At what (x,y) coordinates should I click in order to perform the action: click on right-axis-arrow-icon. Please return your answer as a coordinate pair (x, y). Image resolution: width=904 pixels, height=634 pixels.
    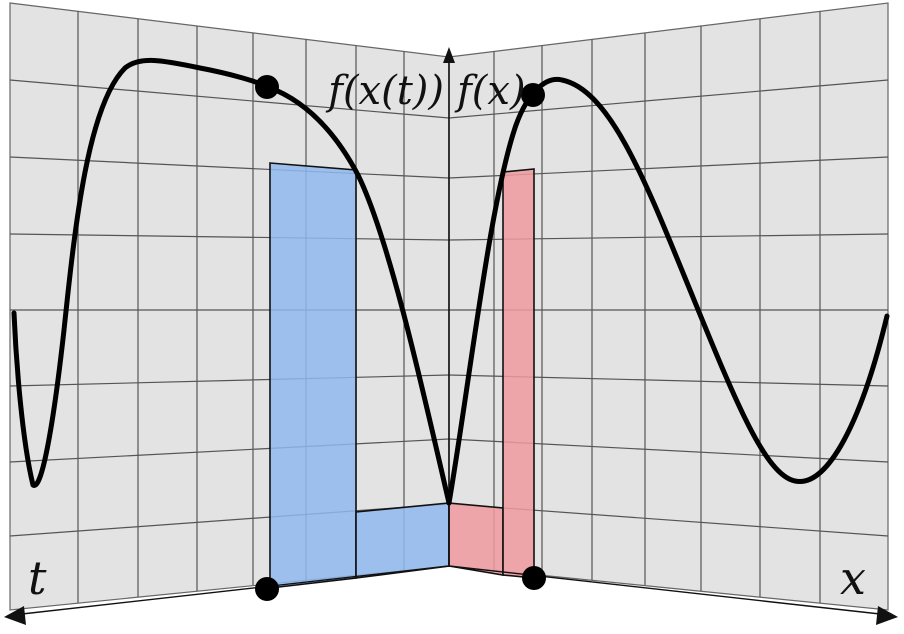
    Looking at the image, I should click on (887, 615).